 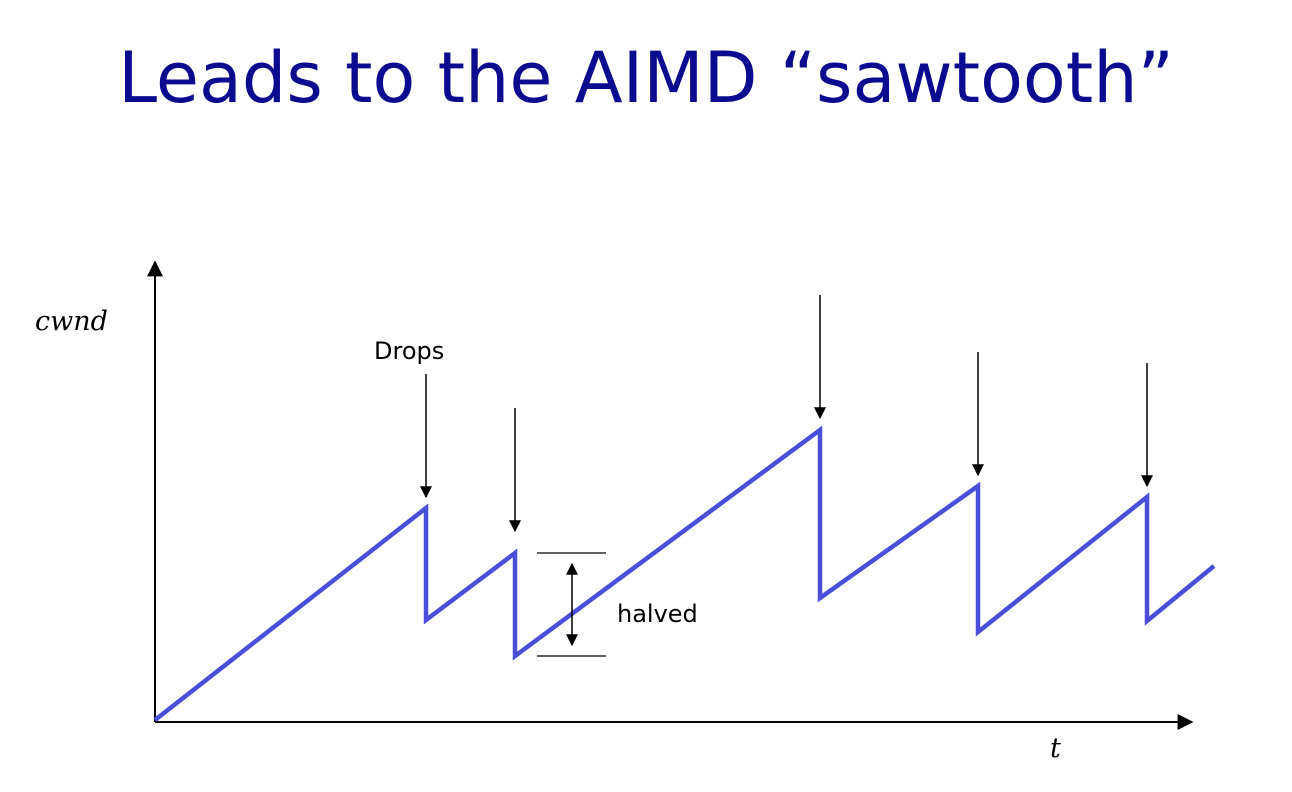 What do you see at coordinates (646, 78) in the screenshot?
I see `slide-title: Leads to the AIMD “sawtooth”` at bounding box center [646, 78].